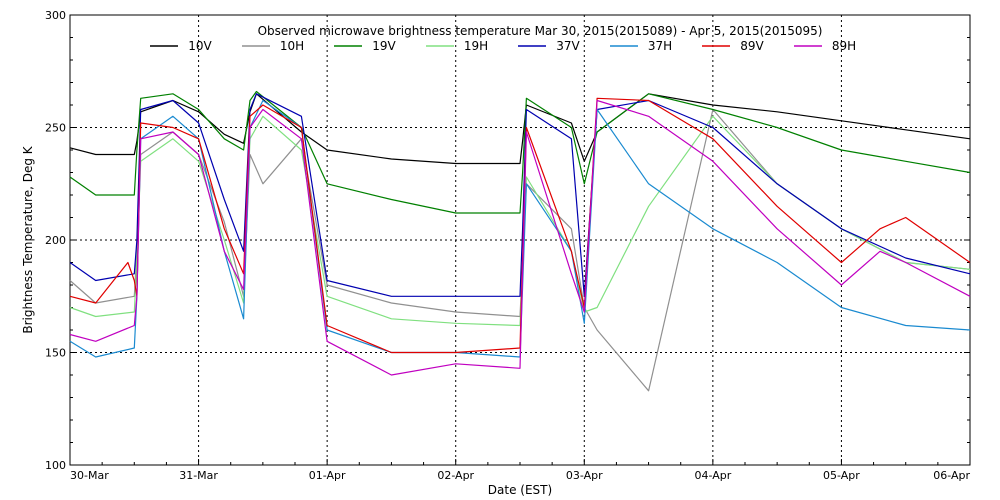 The height and width of the screenshot is (500, 1000). What do you see at coordinates (55, 240) in the screenshot?
I see `y-tick-label: 200` at bounding box center [55, 240].